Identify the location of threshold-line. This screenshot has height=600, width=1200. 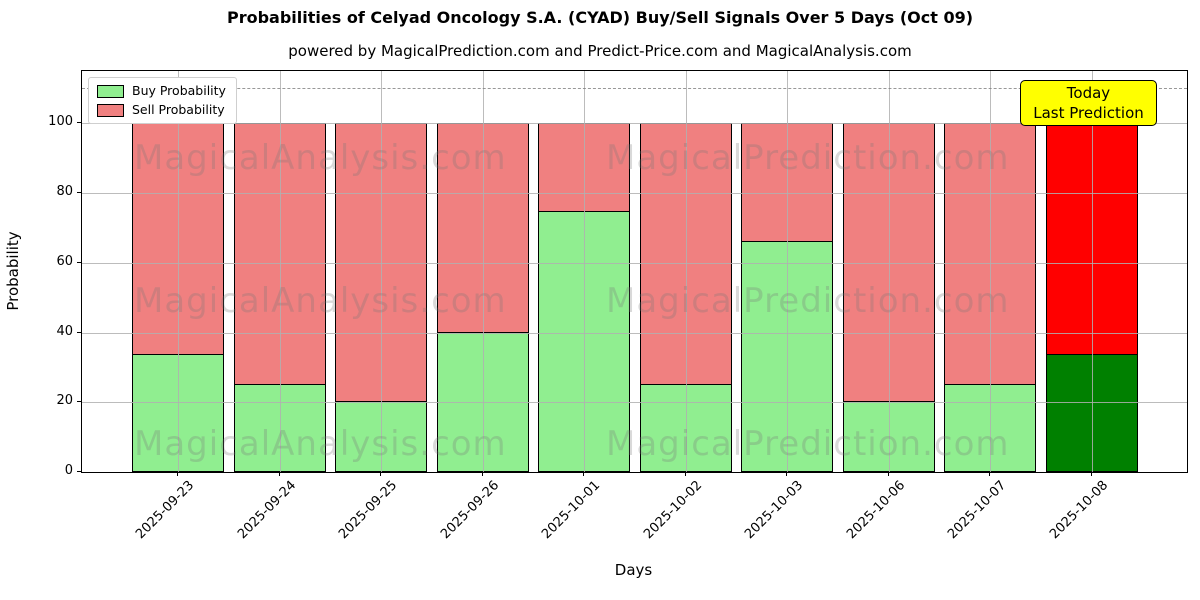
(634, 89).